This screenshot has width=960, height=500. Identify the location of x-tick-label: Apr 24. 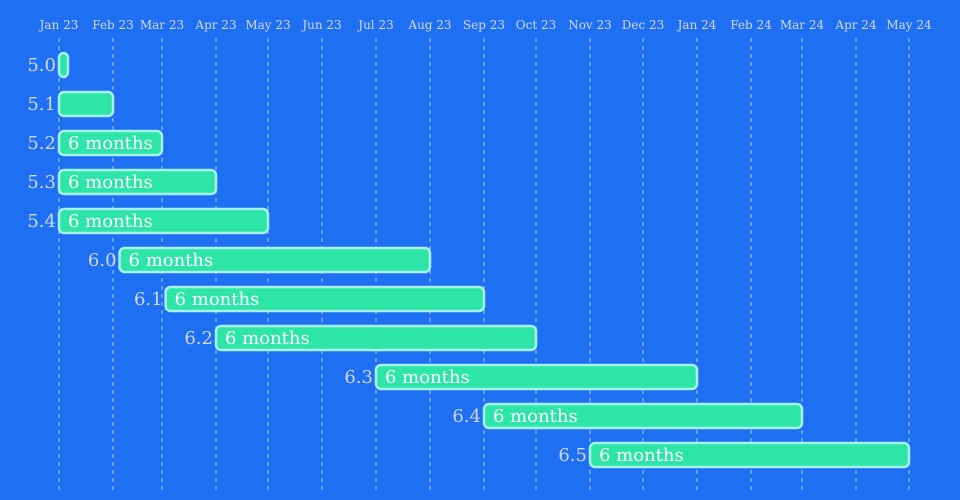
(855, 25).